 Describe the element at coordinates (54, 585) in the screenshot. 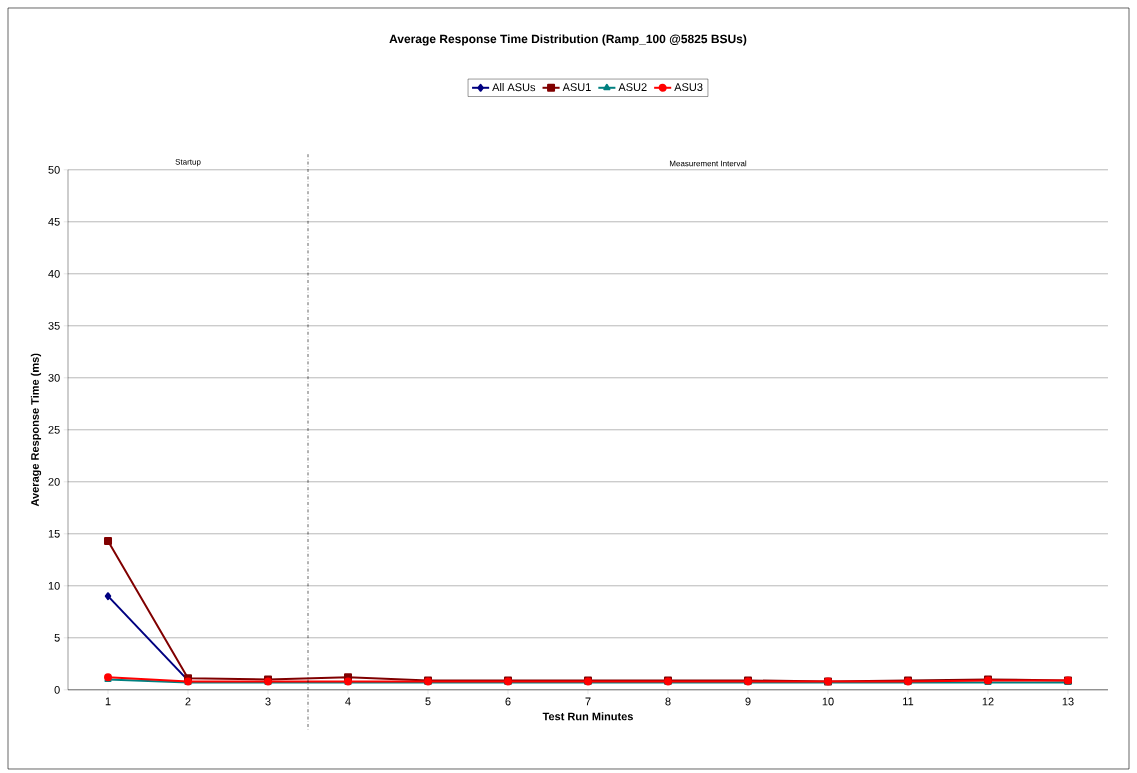

I see `y-tick-label: 10` at that location.